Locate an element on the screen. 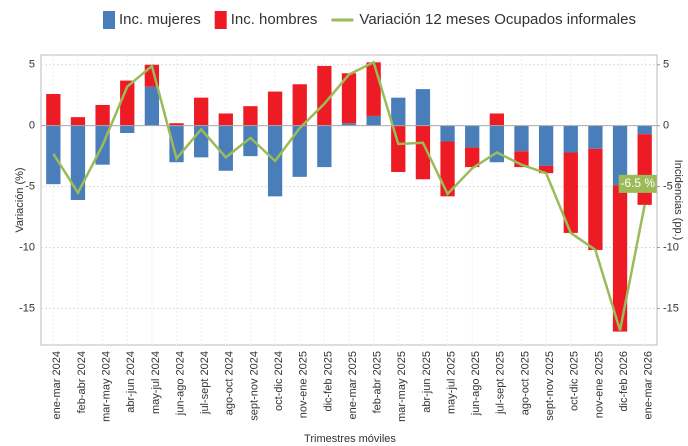  y-tick-label: -15 is located at coordinates (27, 308).